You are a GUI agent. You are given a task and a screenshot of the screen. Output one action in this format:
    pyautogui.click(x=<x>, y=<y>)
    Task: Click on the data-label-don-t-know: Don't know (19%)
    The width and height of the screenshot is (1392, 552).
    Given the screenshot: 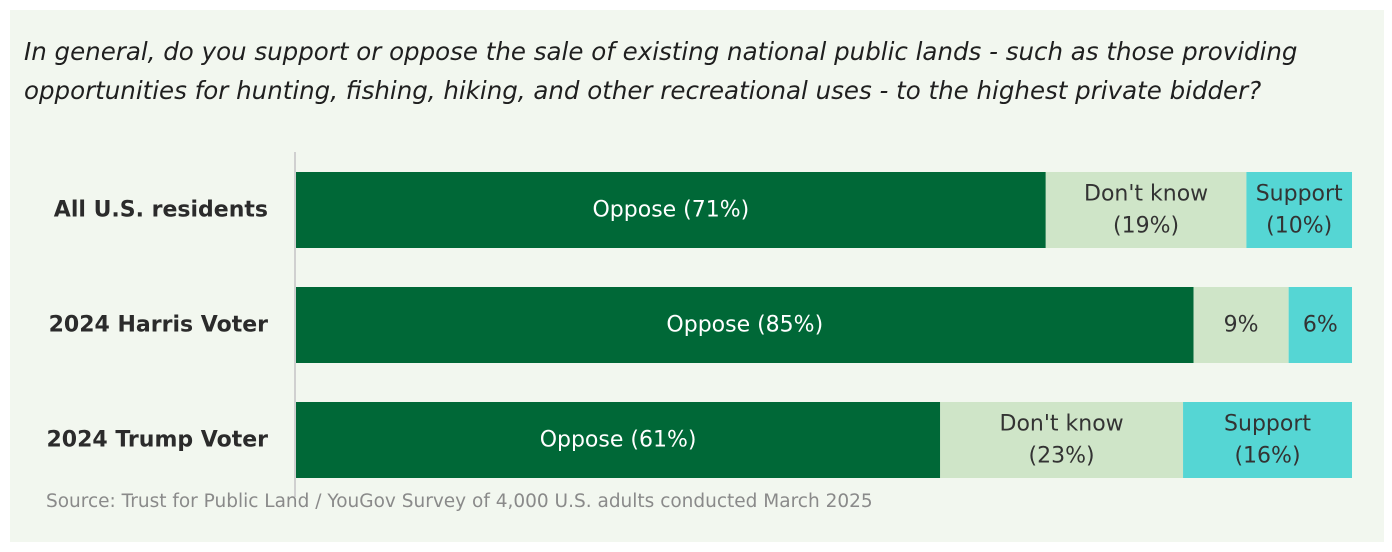 What is the action you would take?
    pyautogui.click(x=1146, y=210)
    